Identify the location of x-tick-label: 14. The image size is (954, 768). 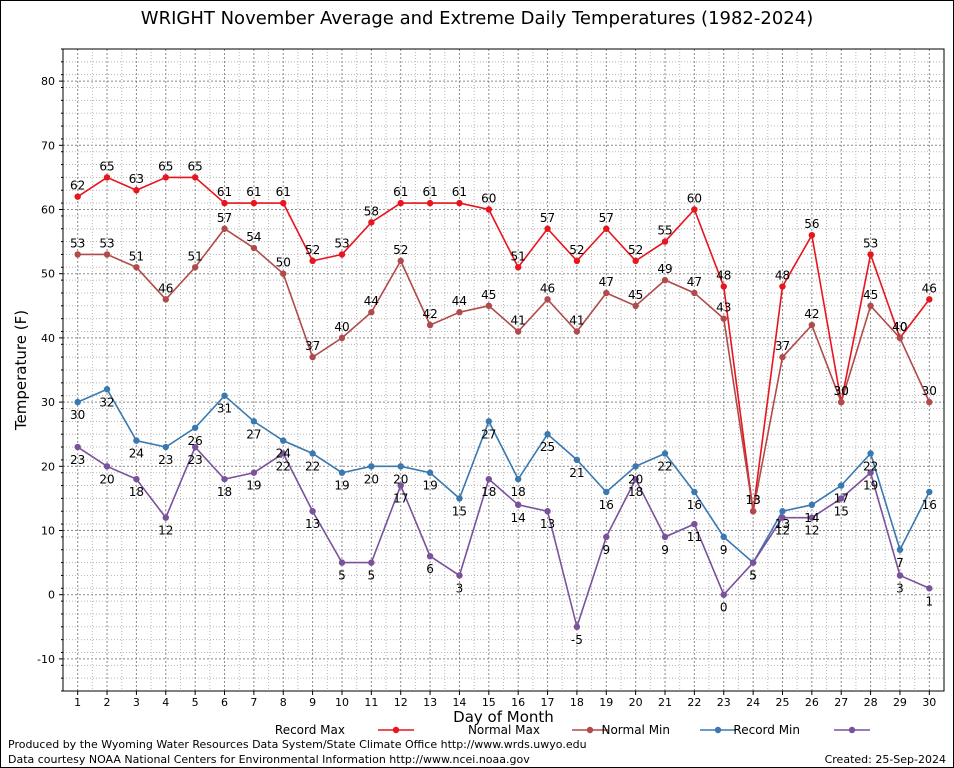
(459, 702).